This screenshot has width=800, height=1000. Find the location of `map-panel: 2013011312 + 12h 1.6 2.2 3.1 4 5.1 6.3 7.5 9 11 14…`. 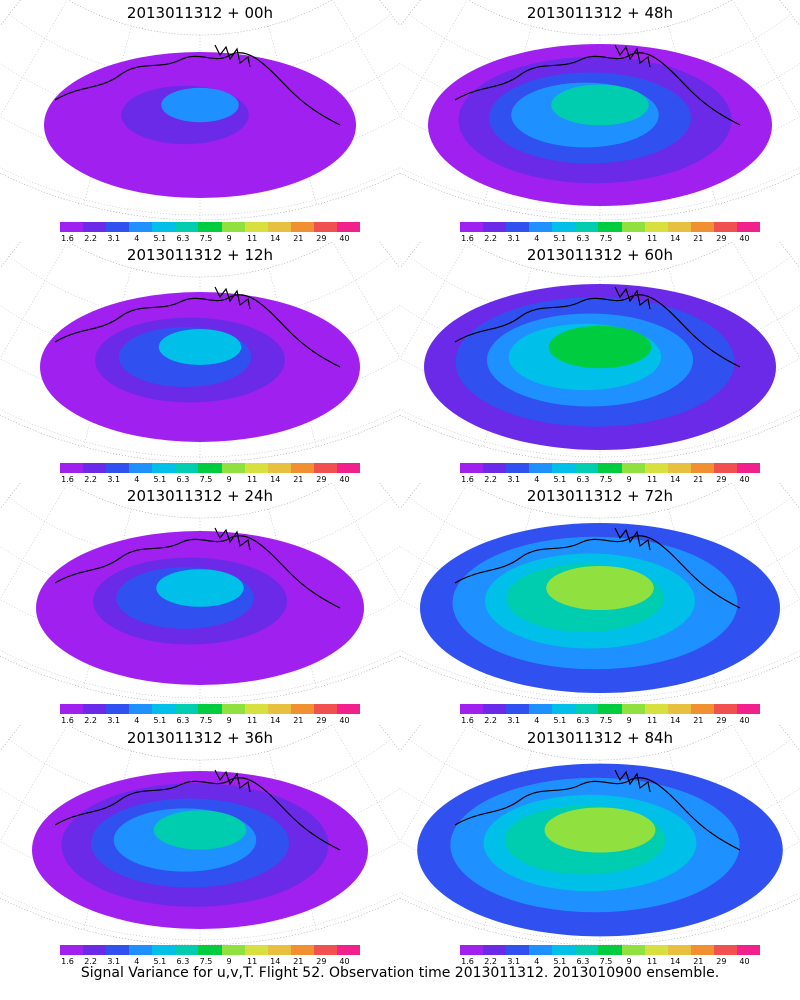

map-panel: 2013011312 + 12h 1.6 2.2 3.1 4 5.1 6.3 7.5 9 11 14… is located at coordinates (200, 364).